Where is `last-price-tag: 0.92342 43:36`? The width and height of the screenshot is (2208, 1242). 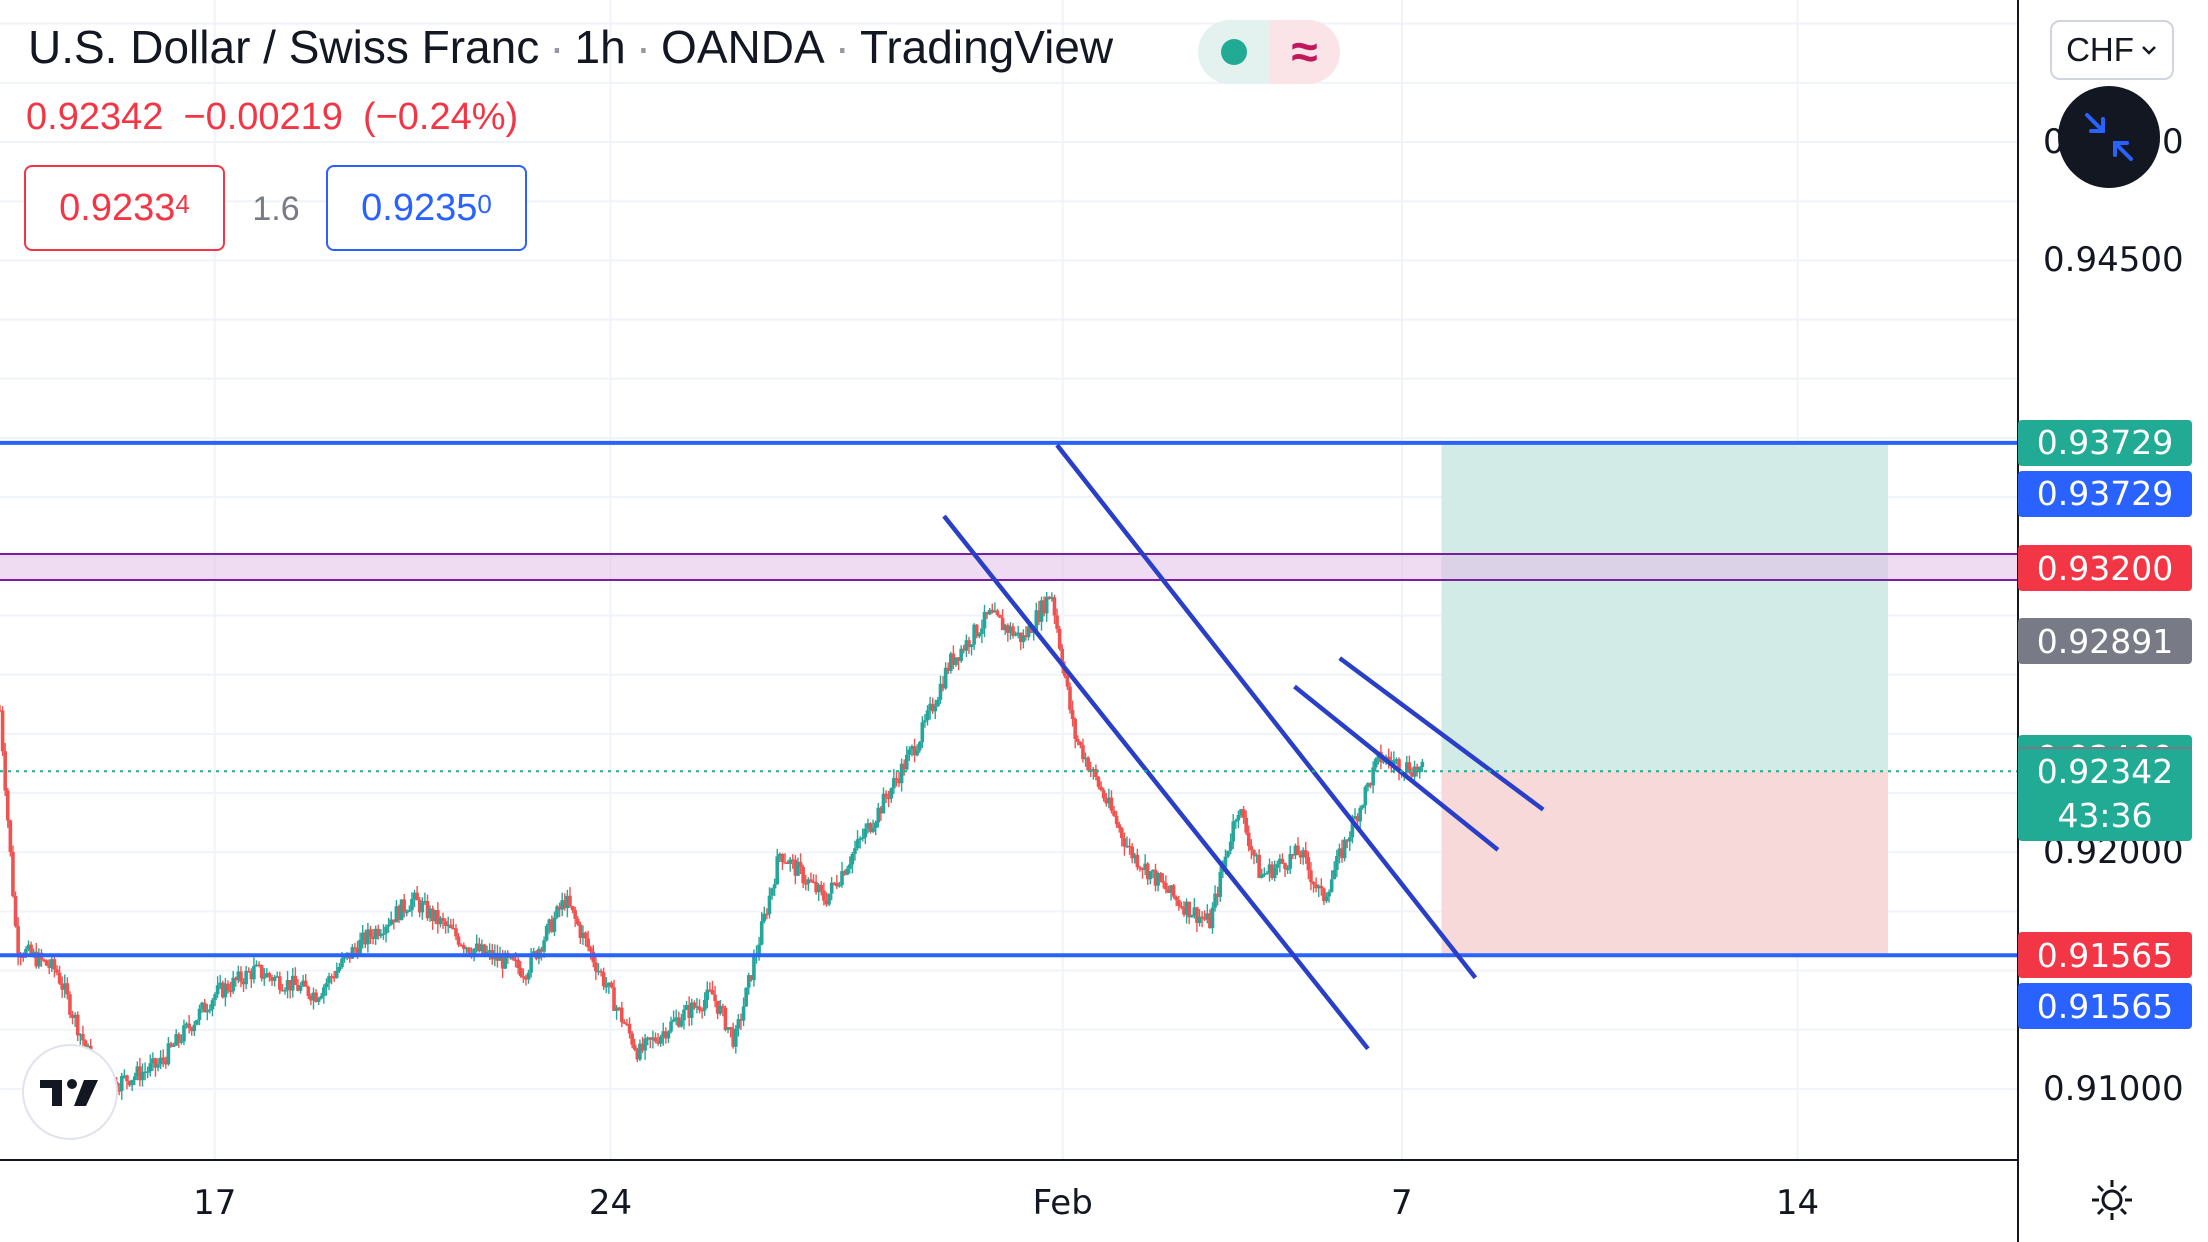 last-price-tag: 0.92342 43:36 is located at coordinates (2105, 795).